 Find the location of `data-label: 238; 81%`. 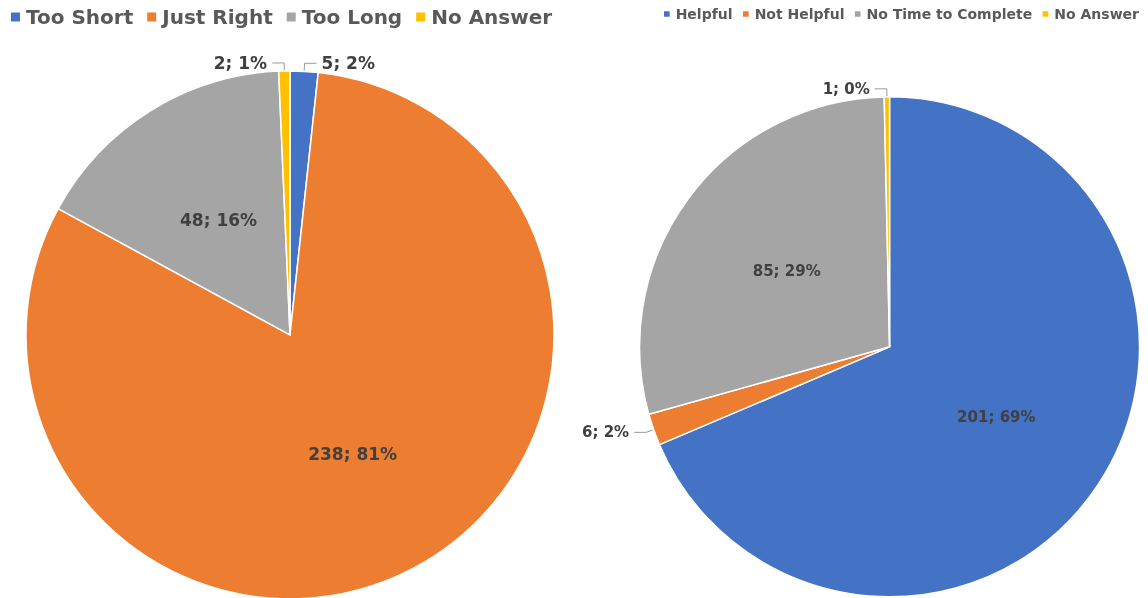

data-label: 238; 81% is located at coordinates (353, 454).